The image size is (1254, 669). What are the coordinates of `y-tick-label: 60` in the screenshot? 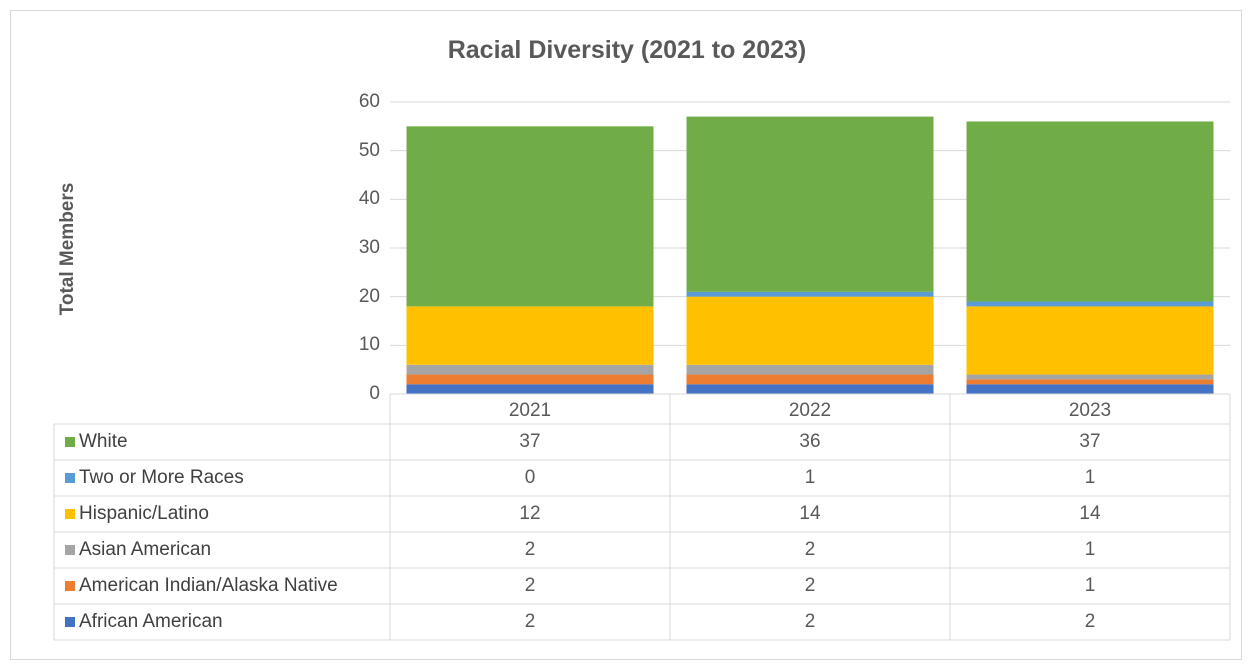 It's located at (360, 102).